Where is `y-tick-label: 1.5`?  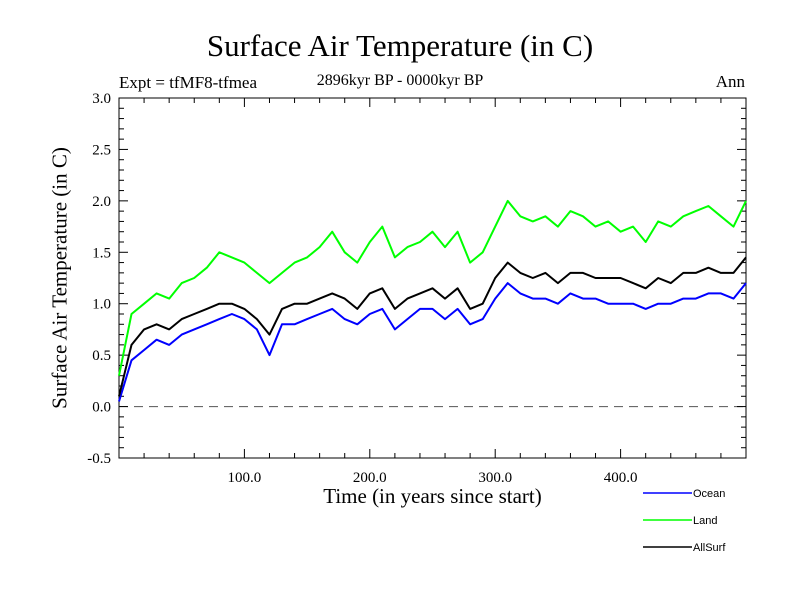
y-tick-label: 1.5 is located at coordinates (101, 253).